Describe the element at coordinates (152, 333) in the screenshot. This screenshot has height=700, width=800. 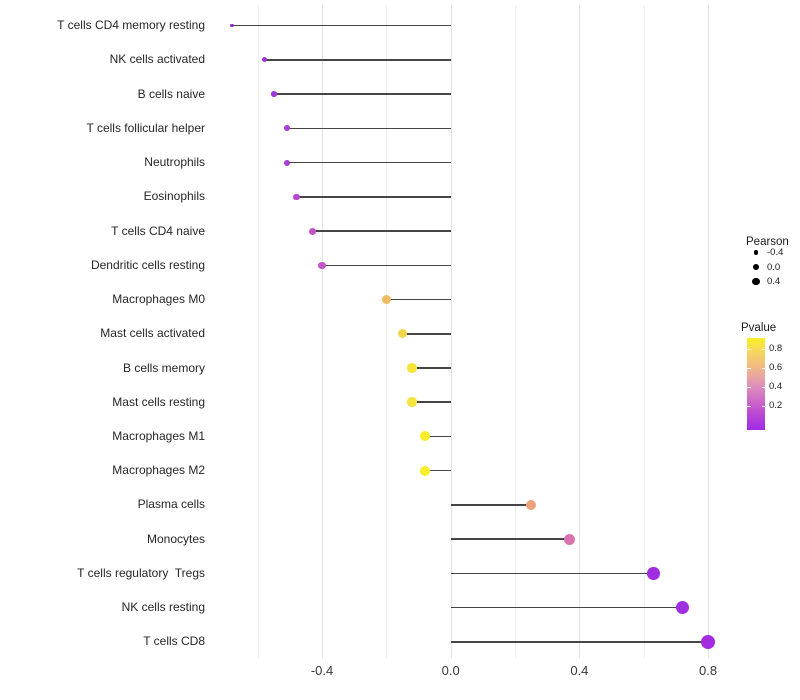
I see `y-axis-label: Mast cells activated` at that location.